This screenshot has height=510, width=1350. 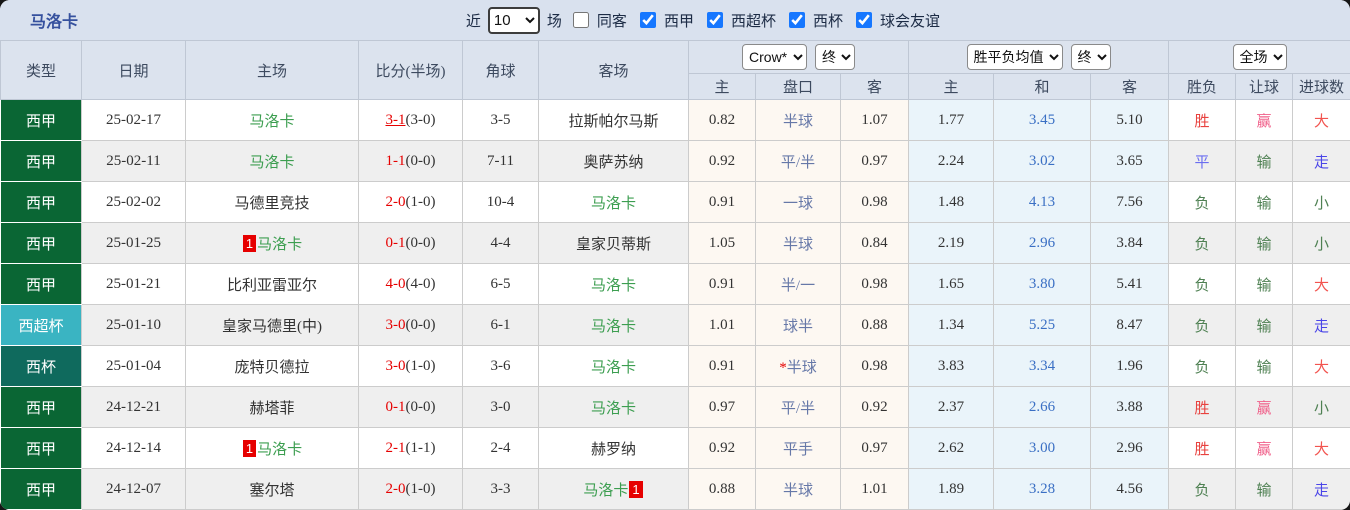 I want to click on col-header-date: 日期, so click(x=133, y=70).